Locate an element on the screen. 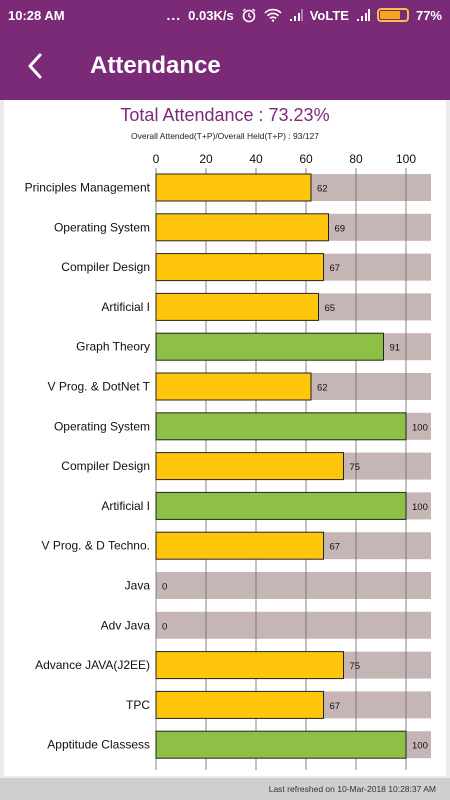 This screenshot has width=450, height=800. chevron-left-icon is located at coordinates (36, 66).